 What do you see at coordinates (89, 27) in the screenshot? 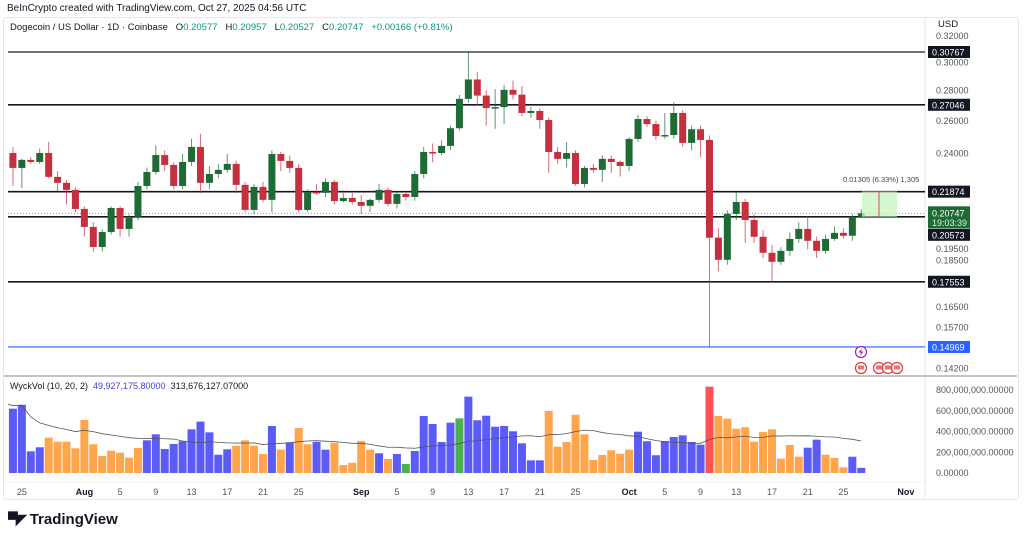
I see `symbol-name: Dogecoin / US Dollar · 1D · Coinbase` at bounding box center [89, 27].